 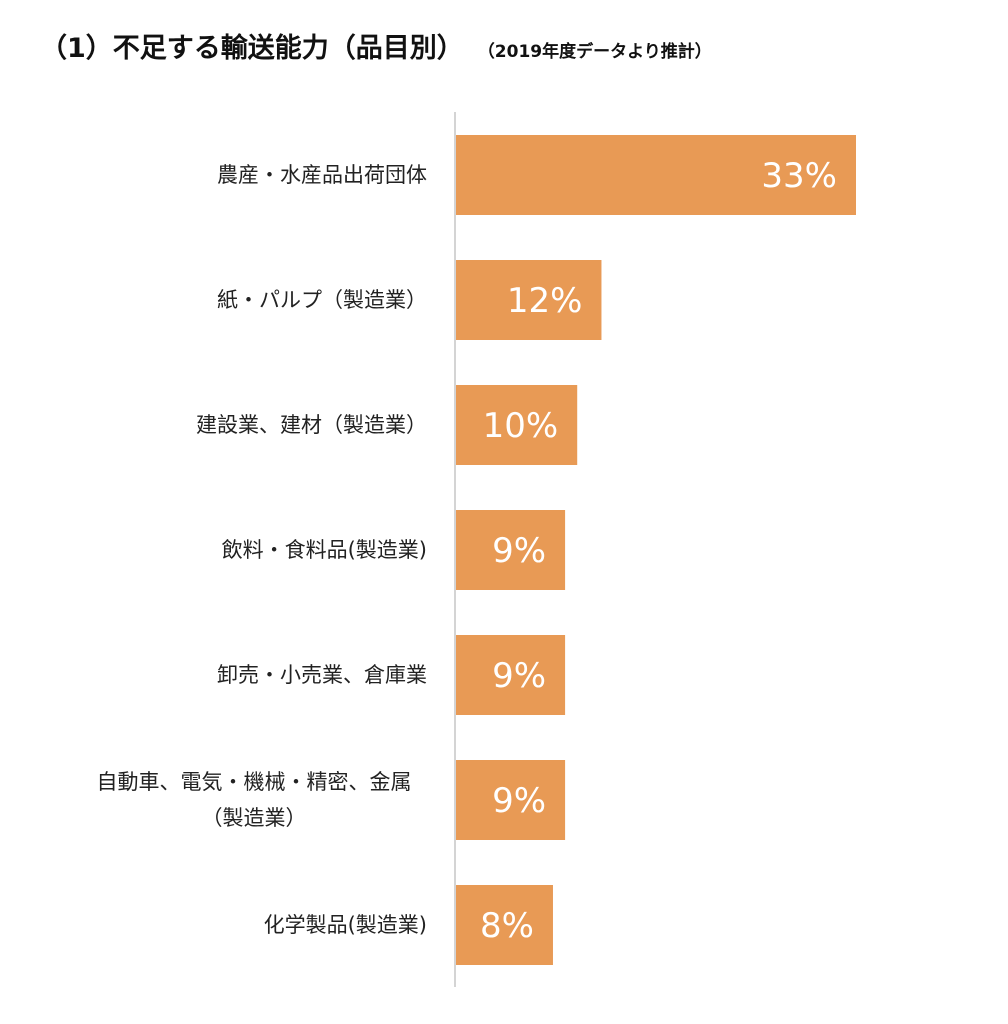 What do you see at coordinates (507, 926) in the screenshot?
I see `bar-value-label: 8%` at bounding box center [507, 926].